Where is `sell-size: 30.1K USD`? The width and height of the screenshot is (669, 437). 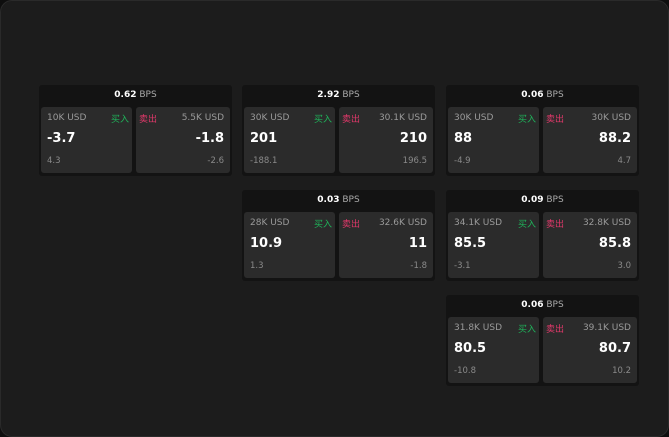 sell-size: 30.1K USD is located at coordinates (402, 118).